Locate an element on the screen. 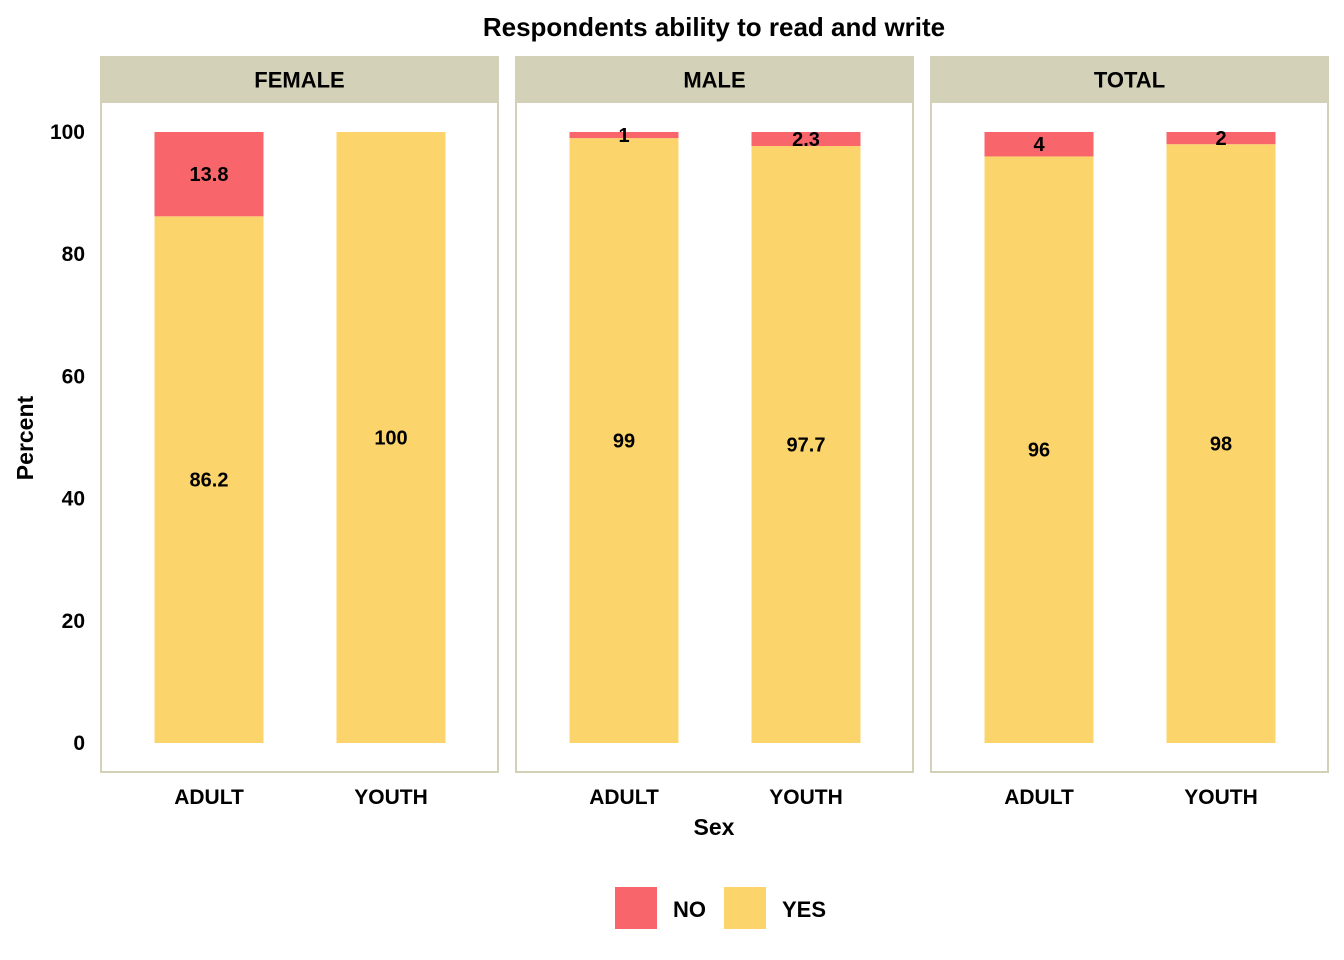  data-label: 98 is located at coordinates (1221, 445).